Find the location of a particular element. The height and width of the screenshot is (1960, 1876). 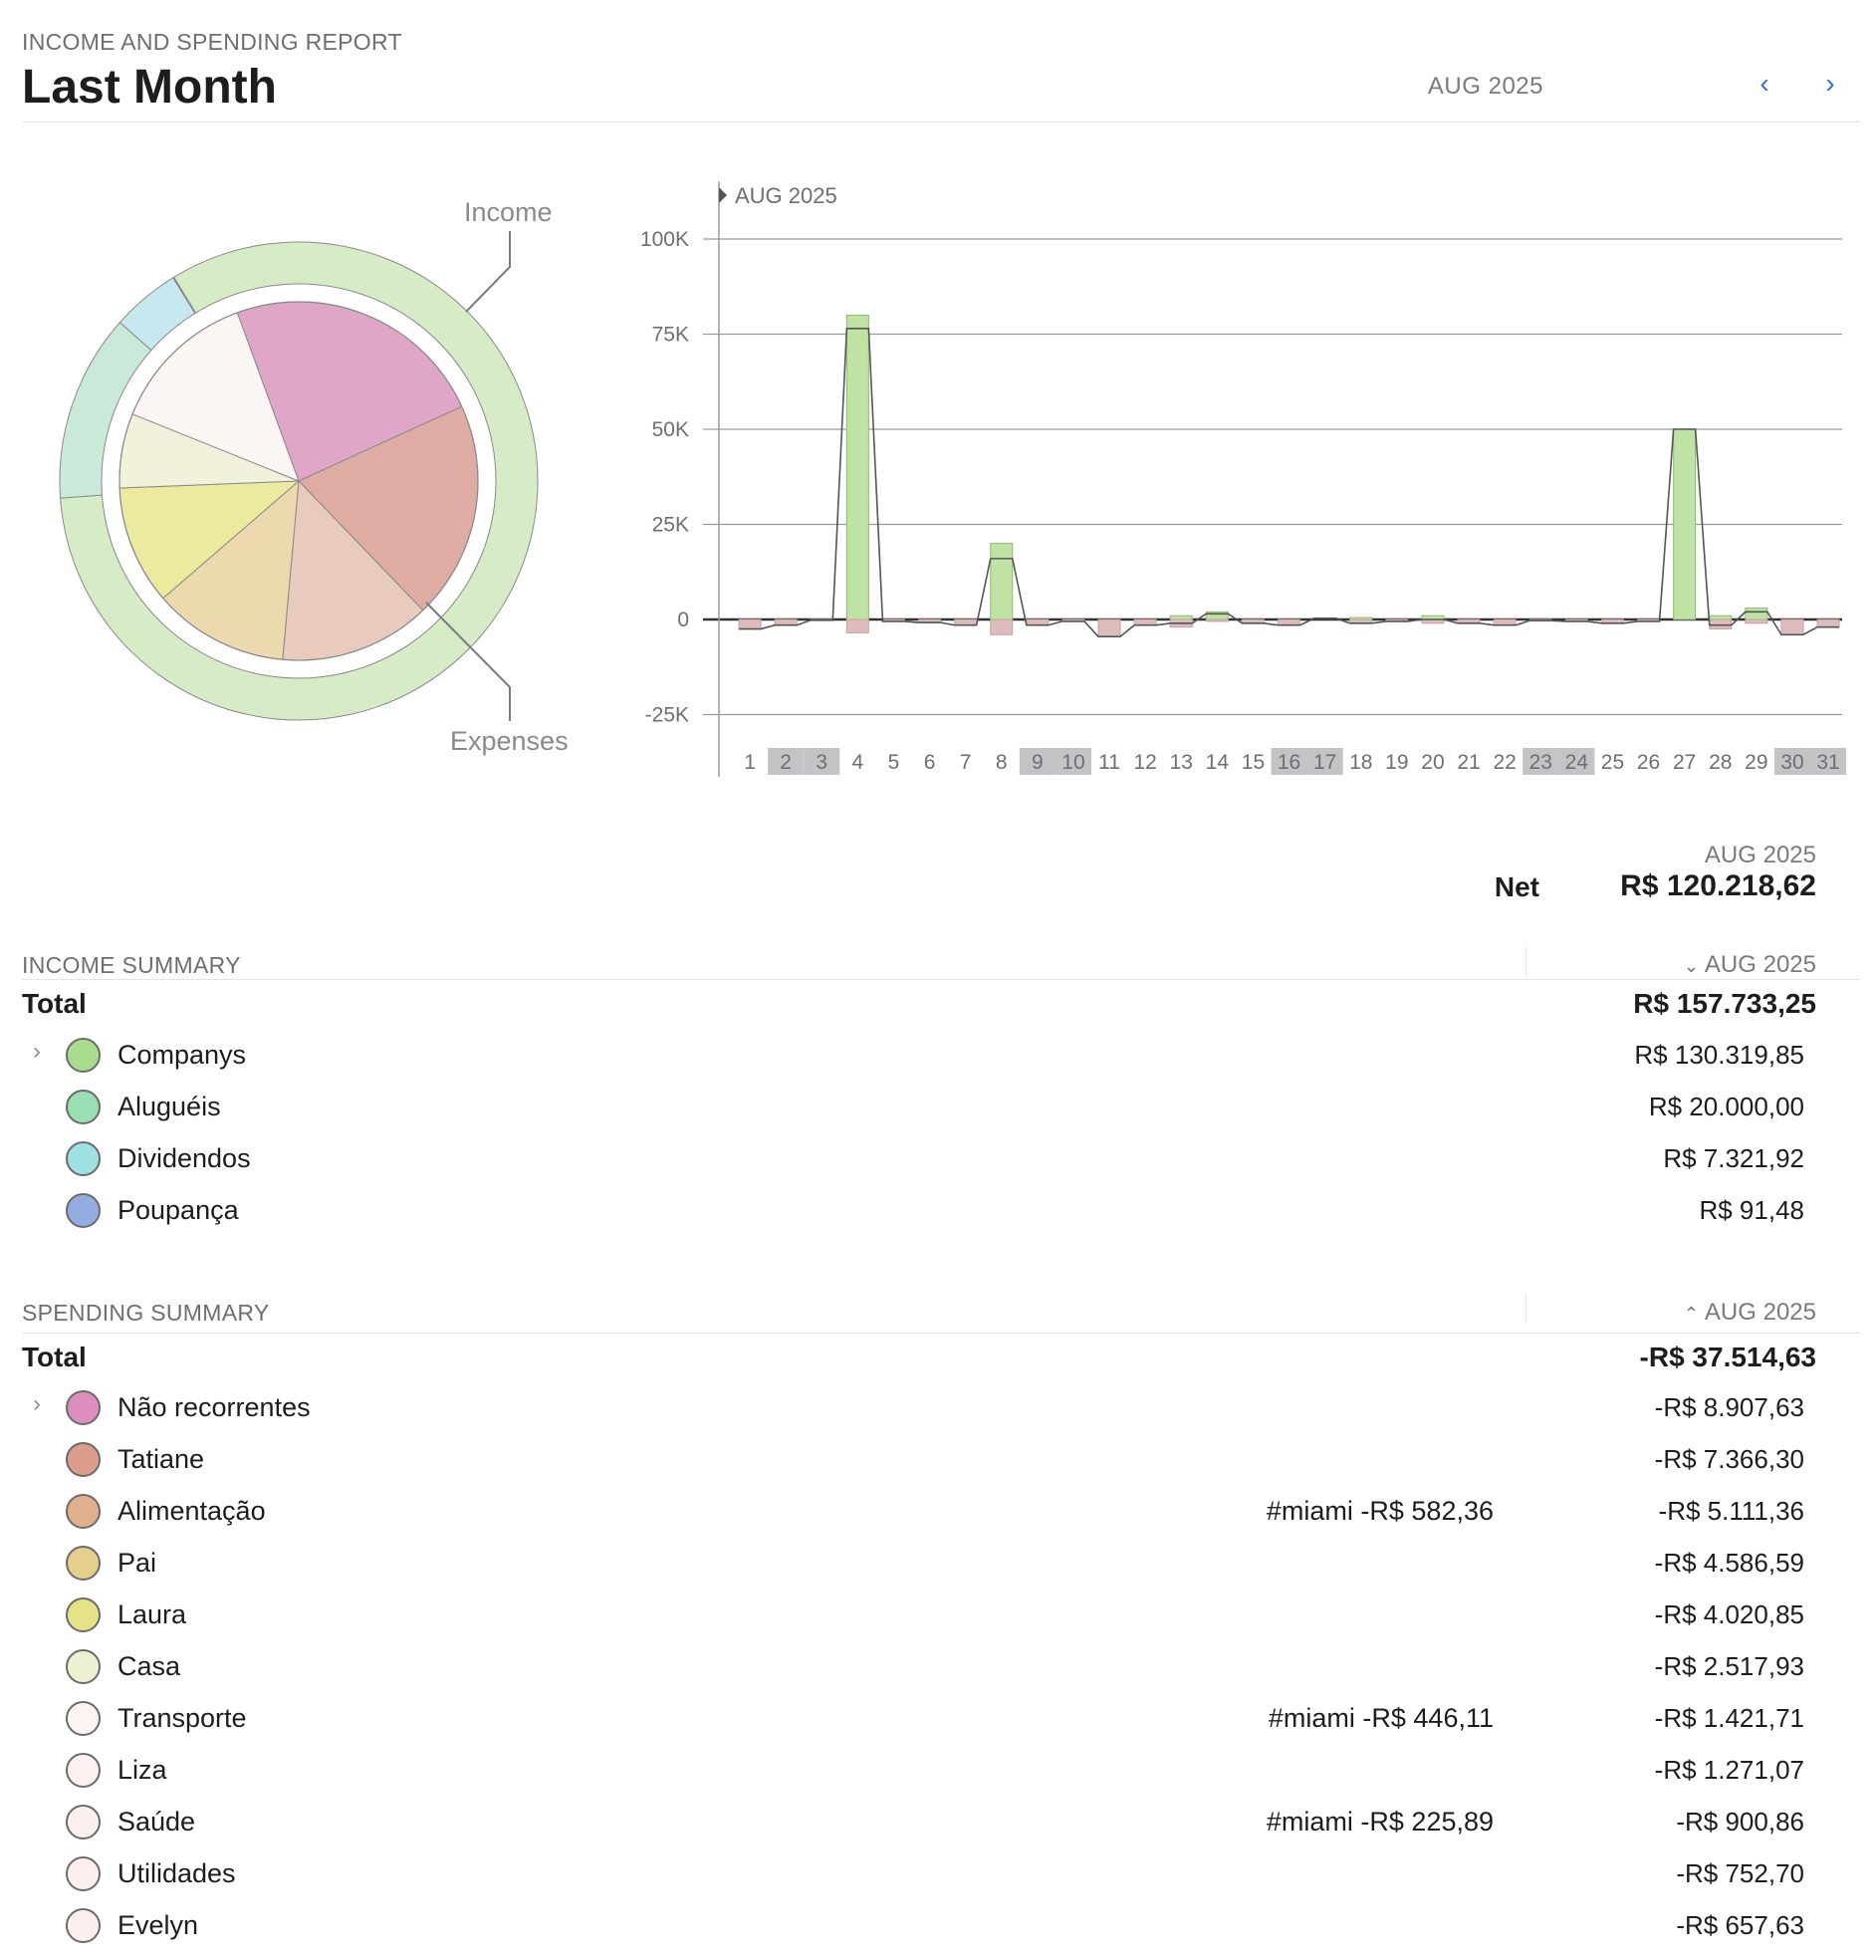

disclosure-triangle-icon is located at coordinates (723, 195).